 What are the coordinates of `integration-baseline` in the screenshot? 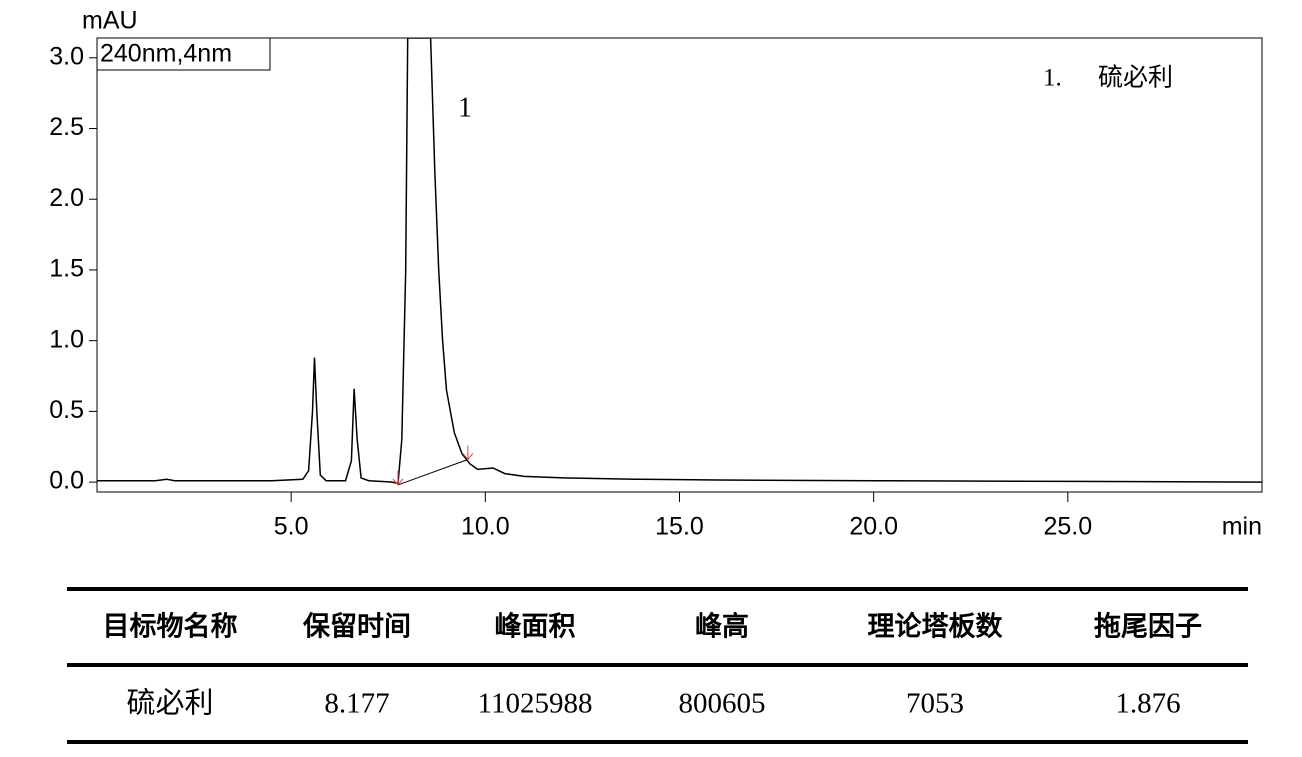 It's located at (433, 472).